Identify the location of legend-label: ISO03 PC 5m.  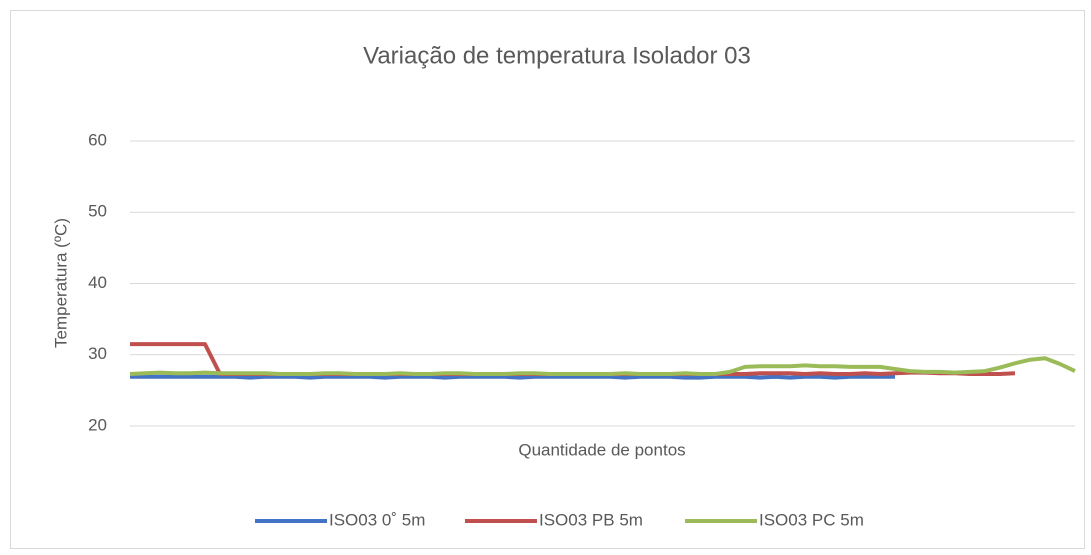
(811, 519).